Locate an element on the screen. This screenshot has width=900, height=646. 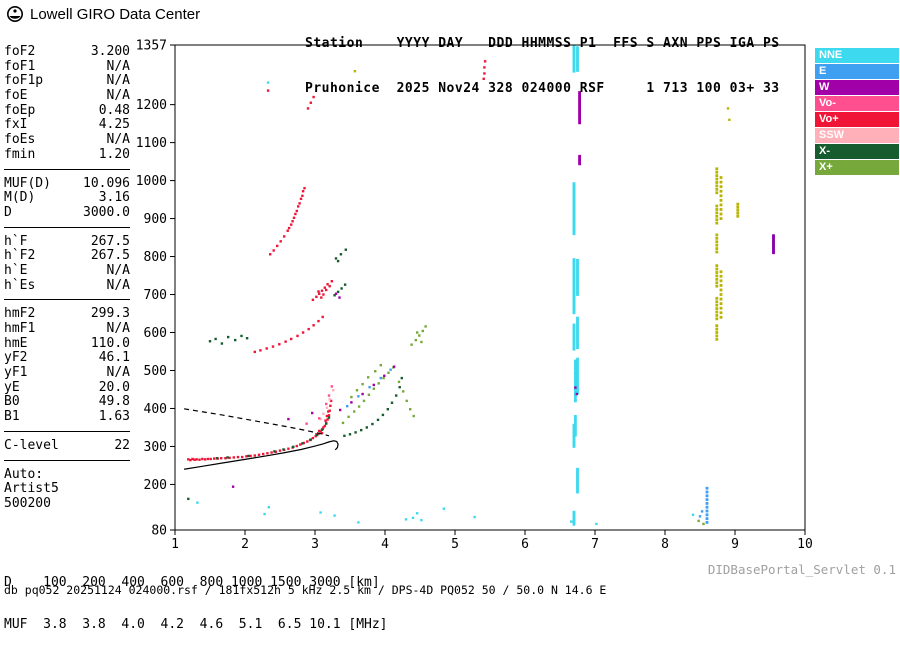
param-label: h`Es is located at coordinates (20, 285).